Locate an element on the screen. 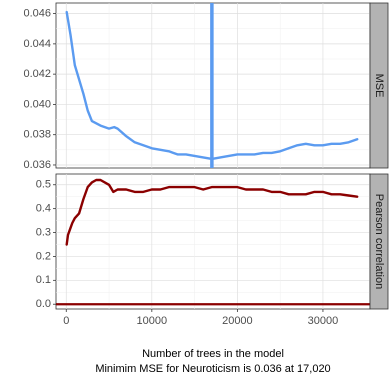 Image resolution: width=390 pixels, height=388 pixels. y-tick-label: 0.5 is located at coordinates (43, 185).